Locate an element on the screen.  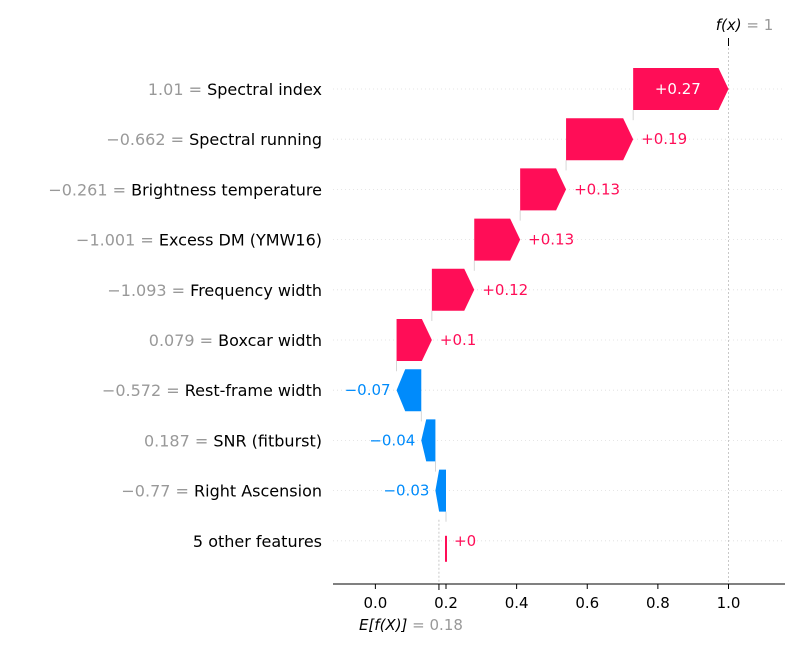
feature-label: −0.261 = Brightness temperature is located at coordinates (185, 189).